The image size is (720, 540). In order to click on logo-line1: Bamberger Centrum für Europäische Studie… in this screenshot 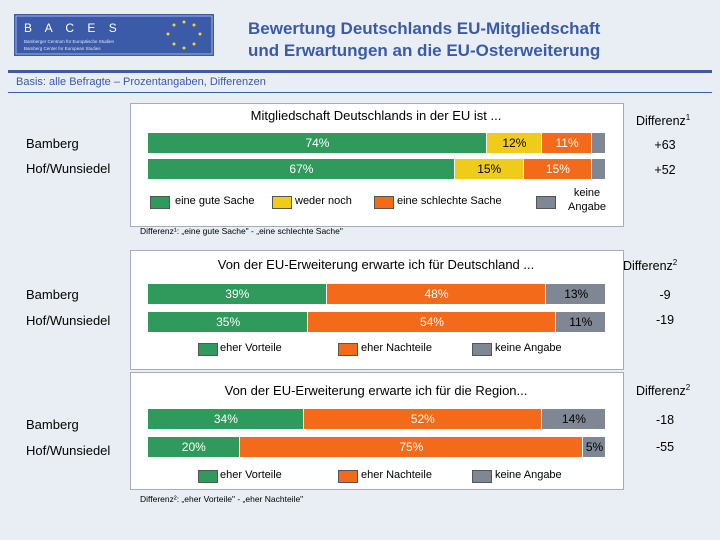, I will do `click(69, 41)`.